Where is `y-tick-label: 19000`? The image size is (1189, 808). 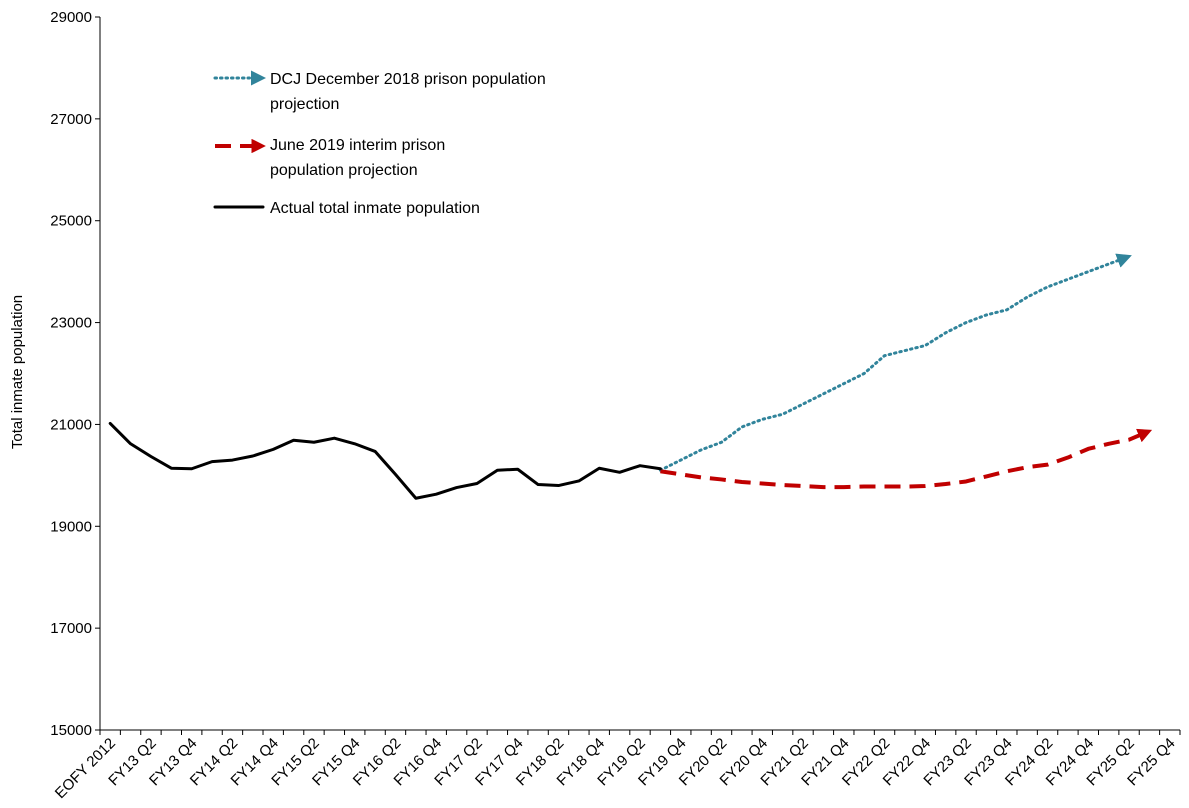
y-tick-label: 19000 is located at coordinates (71, 526).